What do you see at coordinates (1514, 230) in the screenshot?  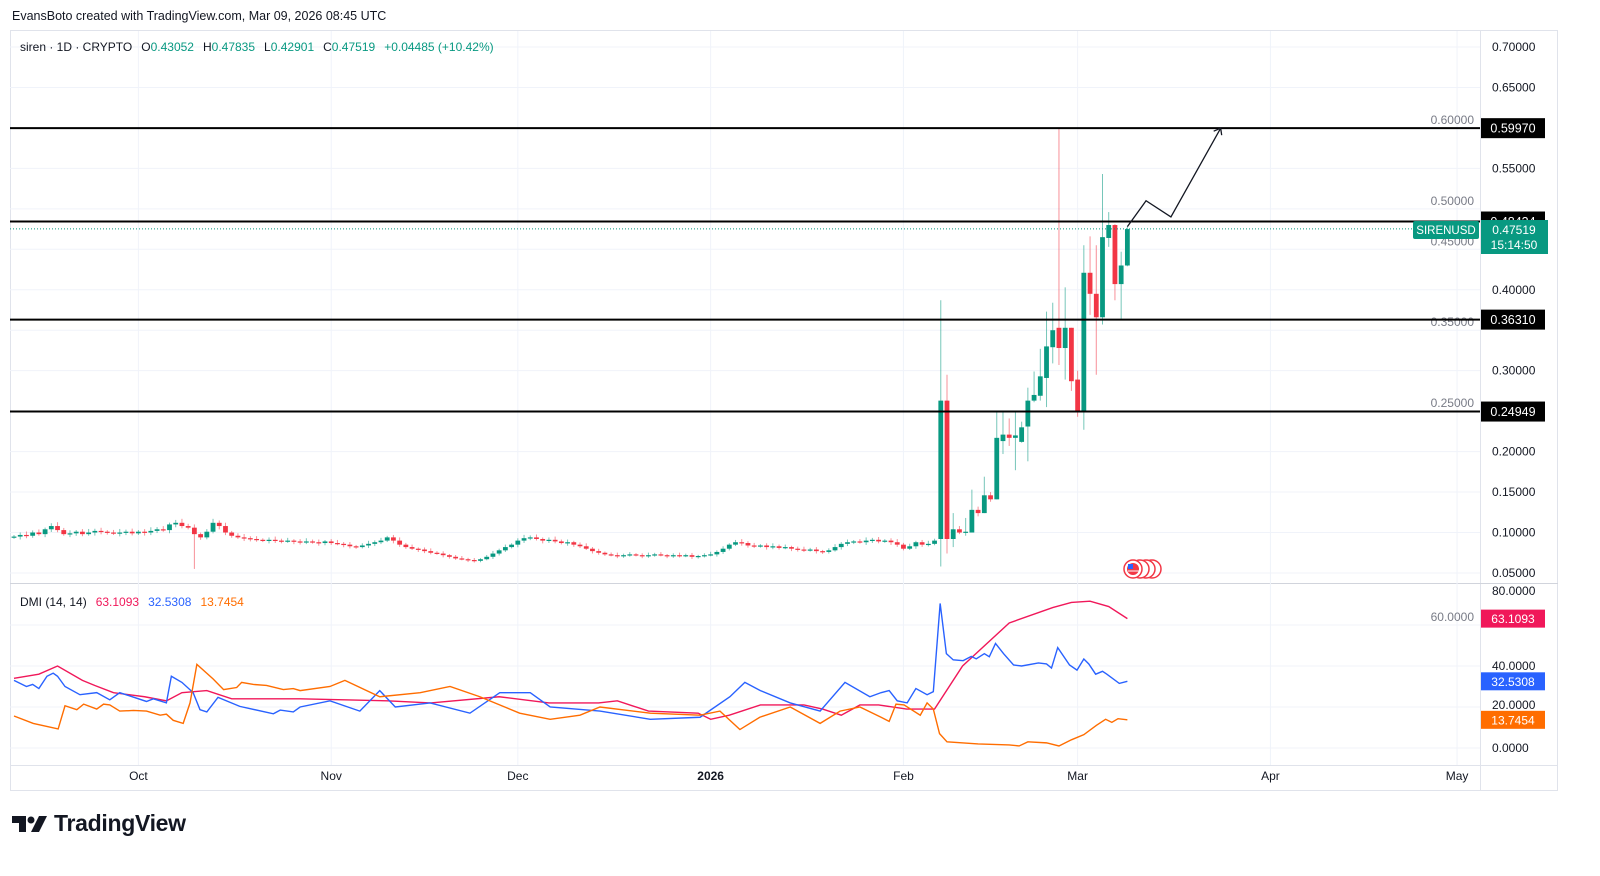 I see `last-price-label: 0.47519` at bounding box center [1514, 230].